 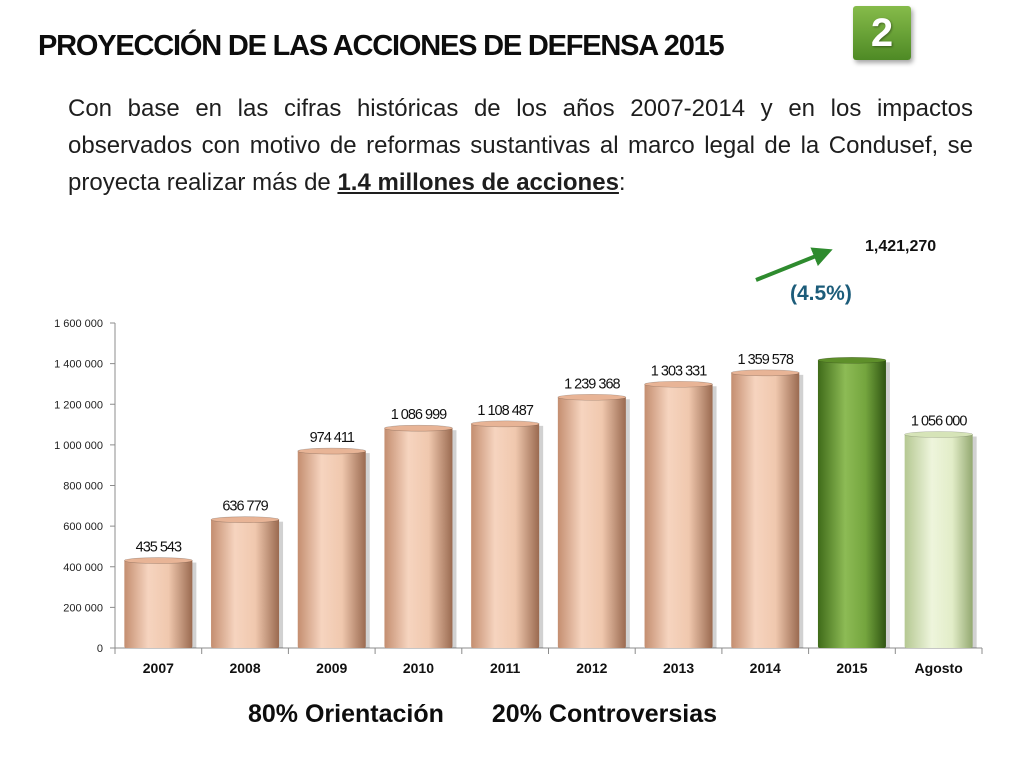 What do you see at coordinates (765, 360) in the screenshot?
I see `data-label: 1 359 578` at bounding box center [765, 360].